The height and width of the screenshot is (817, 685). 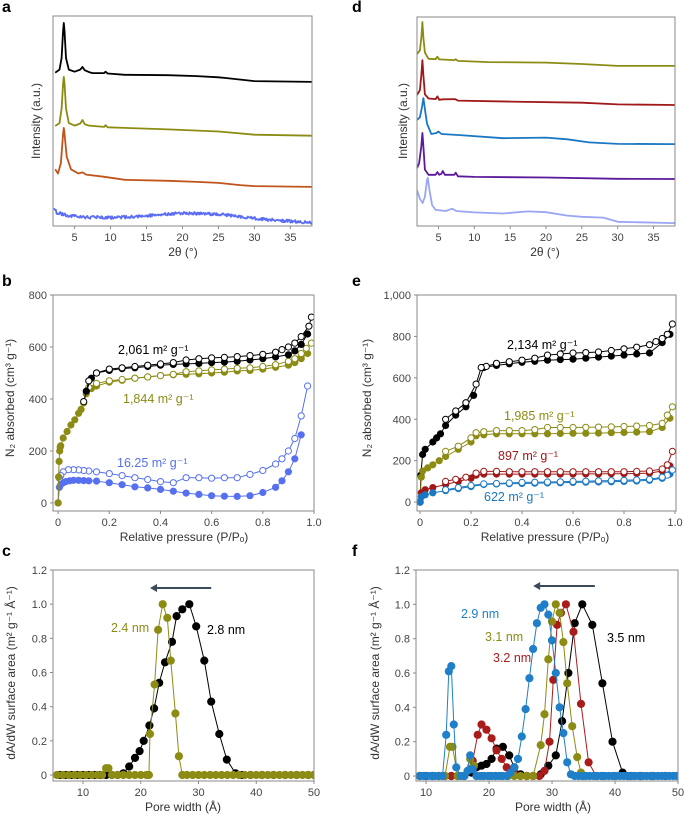 What do you see at coordinates (402, 743) in the screenshot?
I see `y-tick-label: 0.2` at bounding box center [402, 743].